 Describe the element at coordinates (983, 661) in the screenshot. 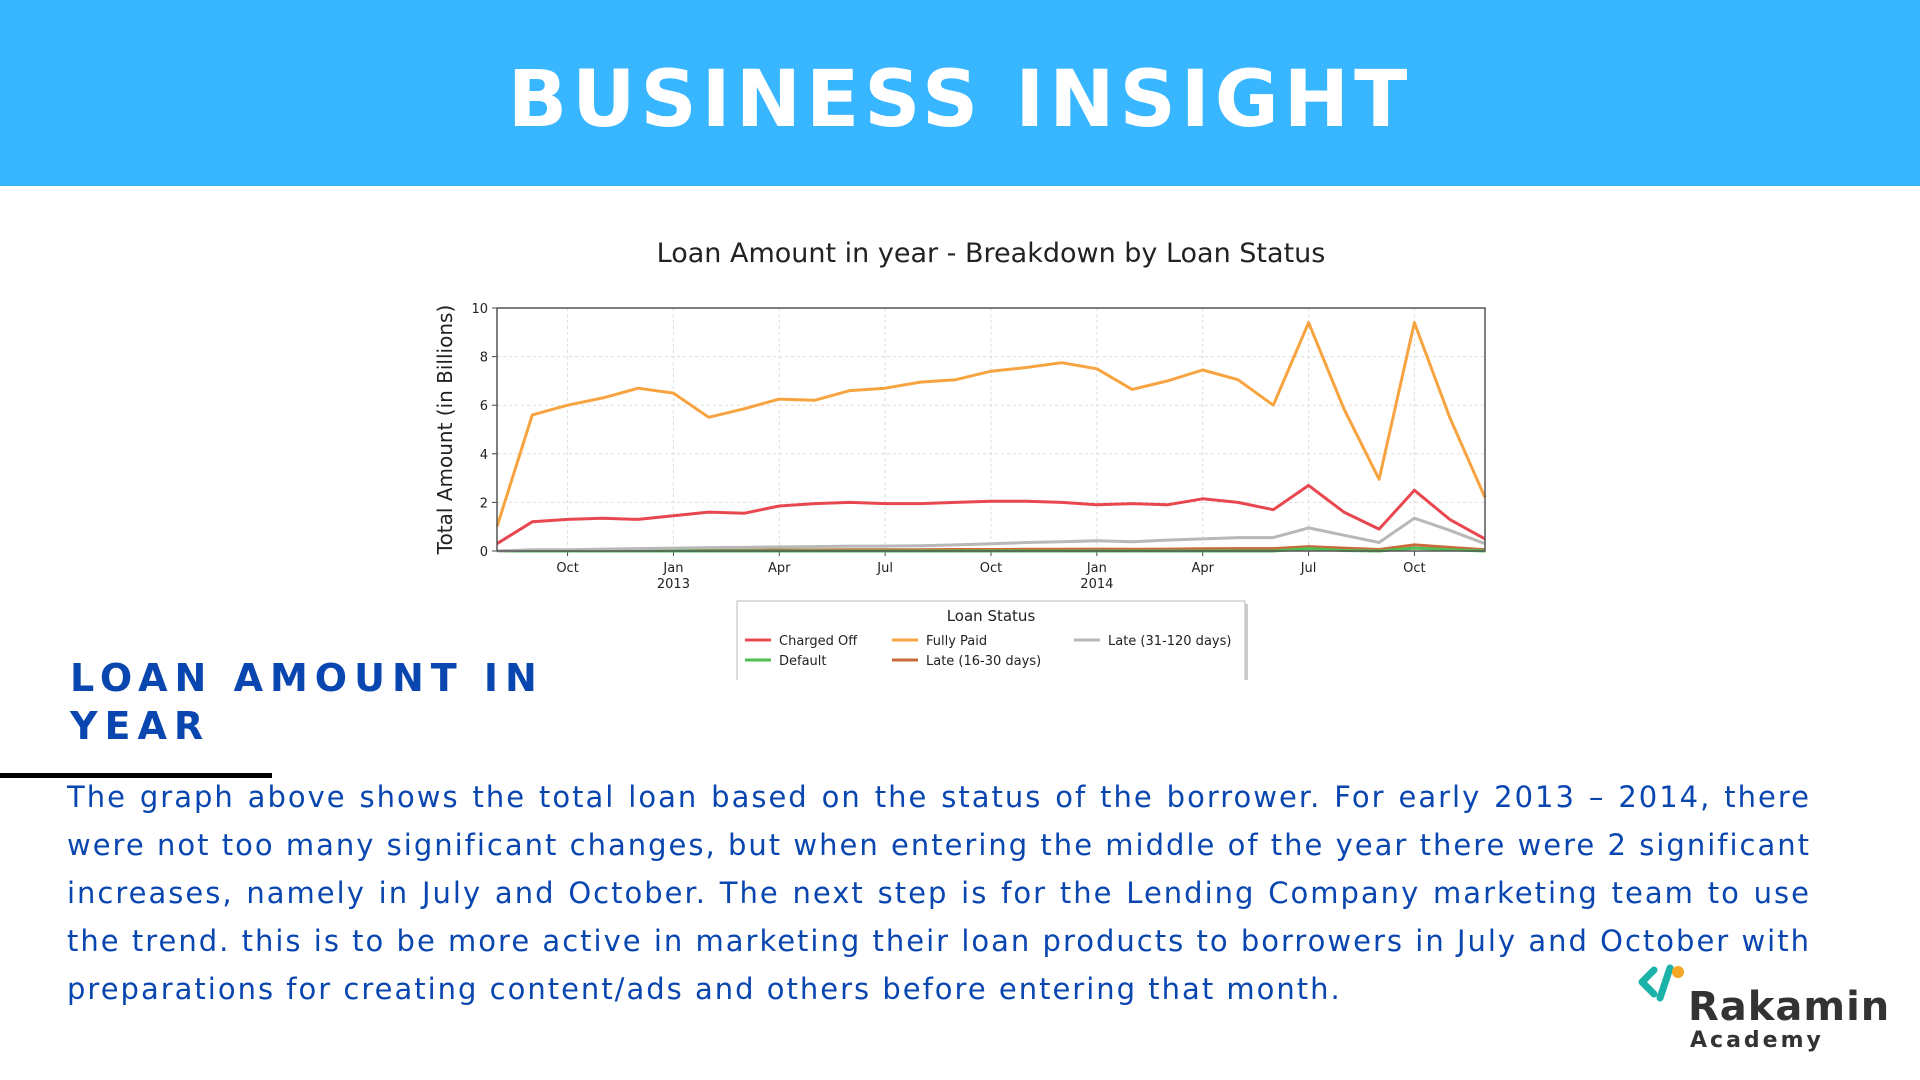

I see `legend-label: Late (16-30 days)` at that location.